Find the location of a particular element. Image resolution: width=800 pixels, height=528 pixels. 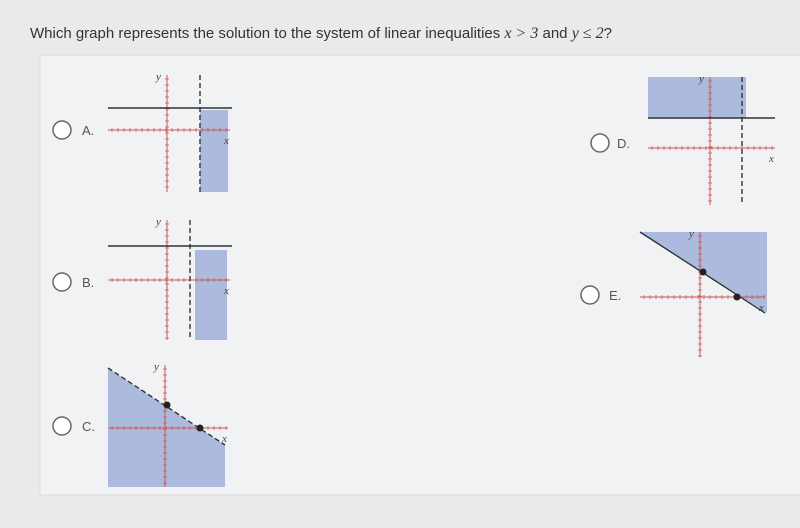

boundary-line is located at coordinates (166, 406).